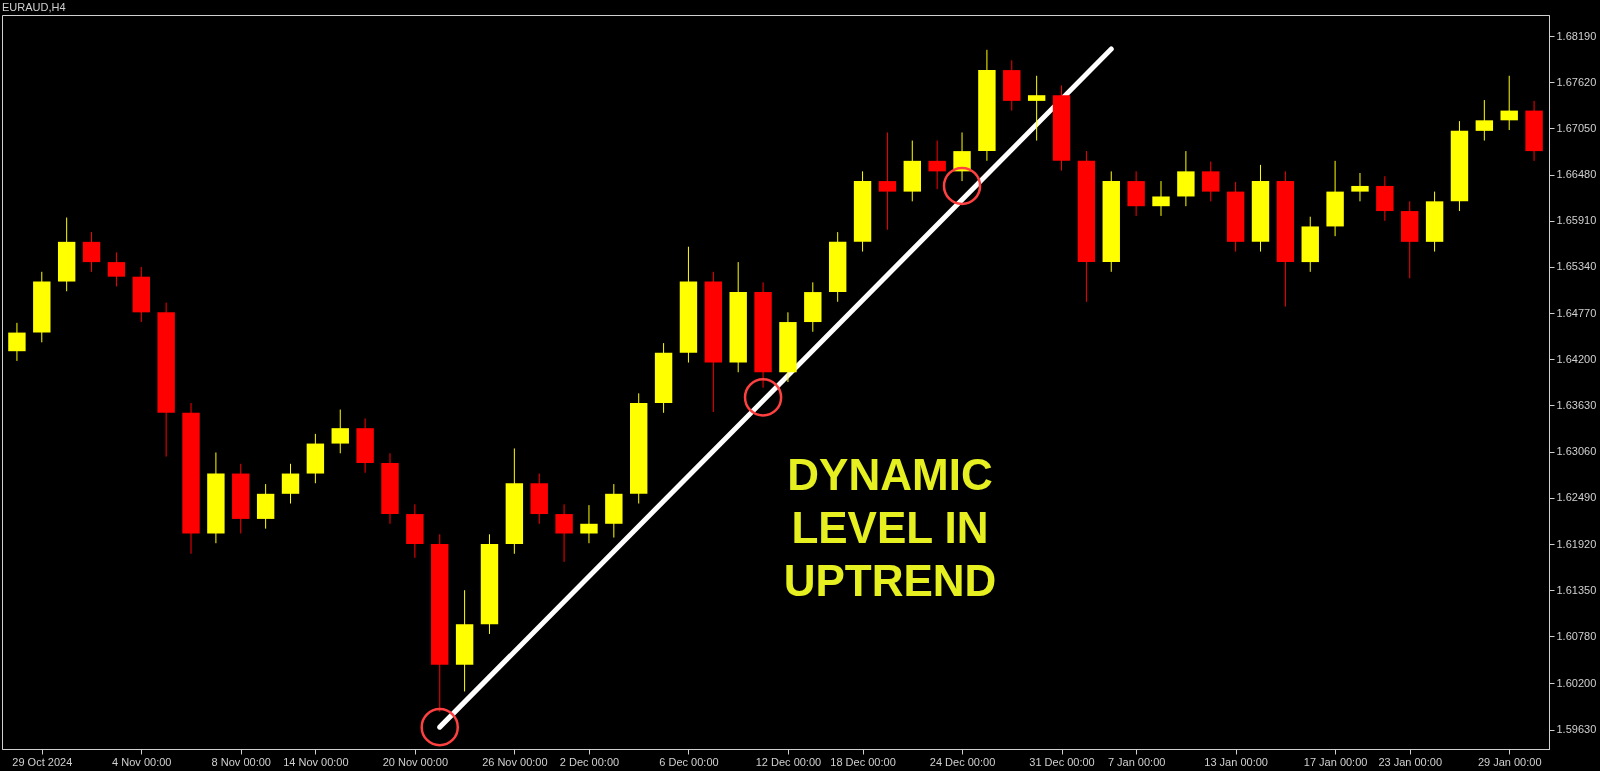 The width and height of the screenshot is (1600, 771). Describe the element at coordinates (1236, 761) in the screenshot. I see `x-tick-label: 13 Jan 00:00` at that location.